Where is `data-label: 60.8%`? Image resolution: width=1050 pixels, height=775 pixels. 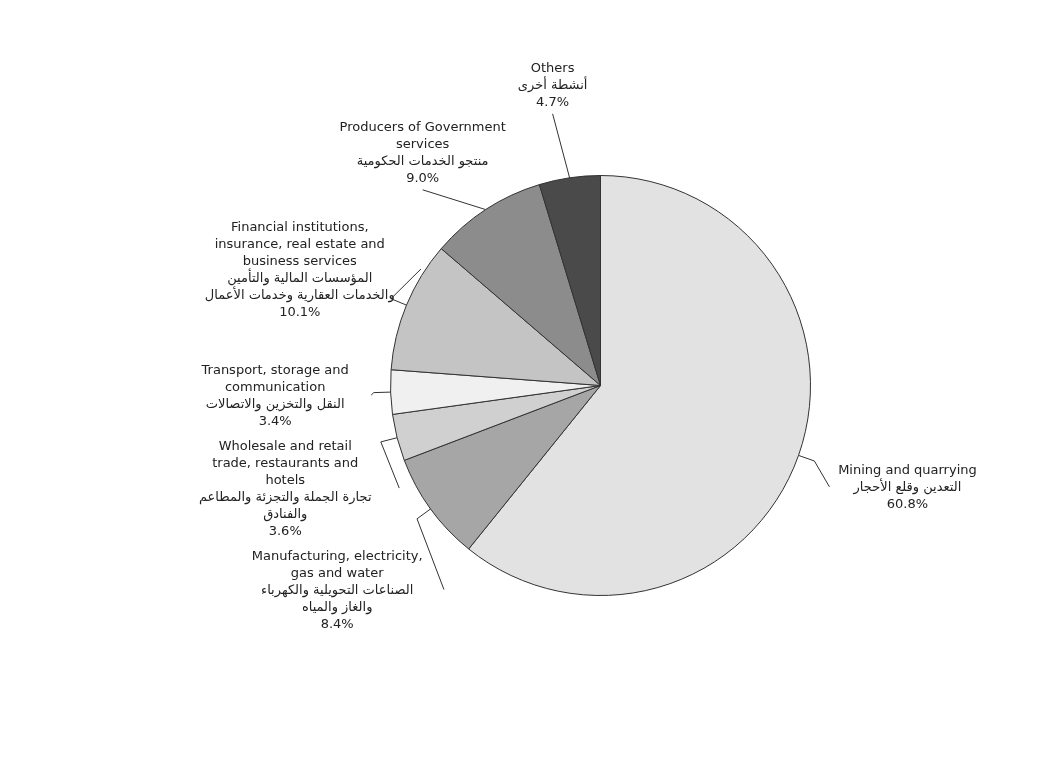 data-label: 60.8% is located at coordinates (907, 504).